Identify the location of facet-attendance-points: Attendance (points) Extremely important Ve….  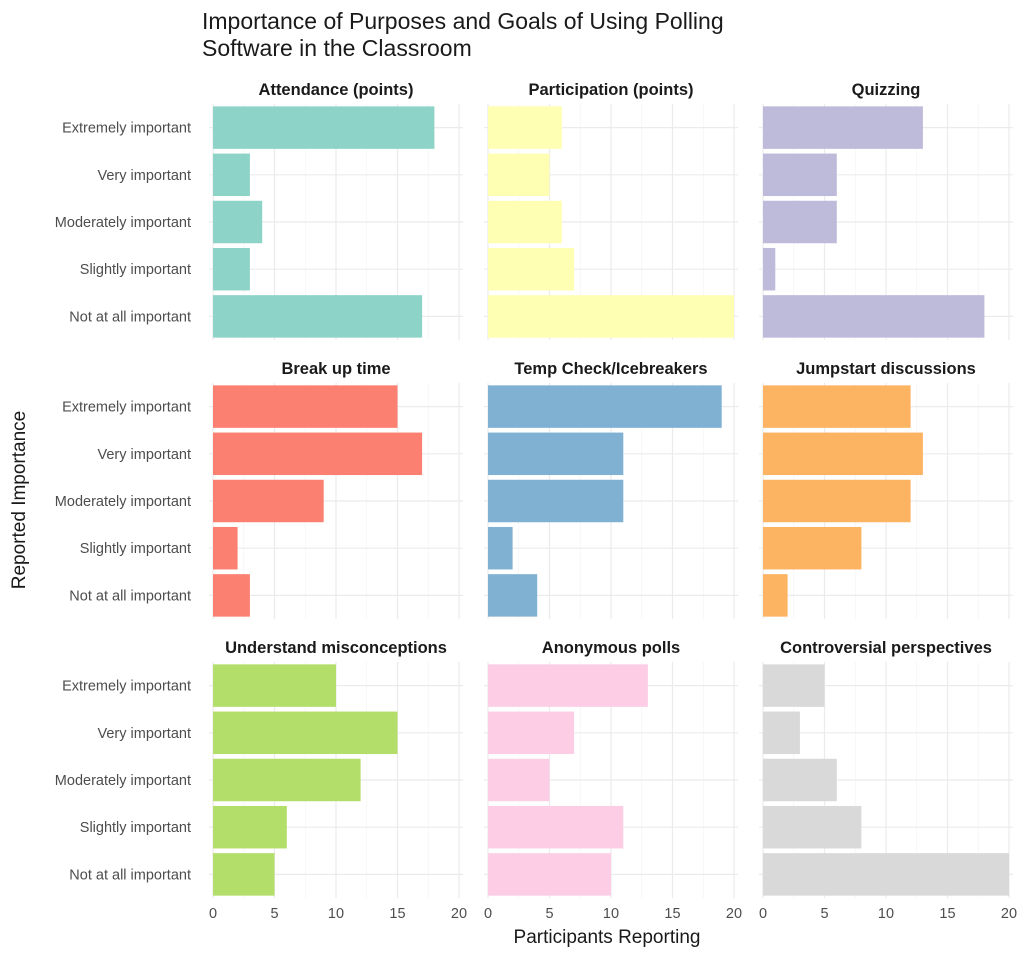
(259, 210).